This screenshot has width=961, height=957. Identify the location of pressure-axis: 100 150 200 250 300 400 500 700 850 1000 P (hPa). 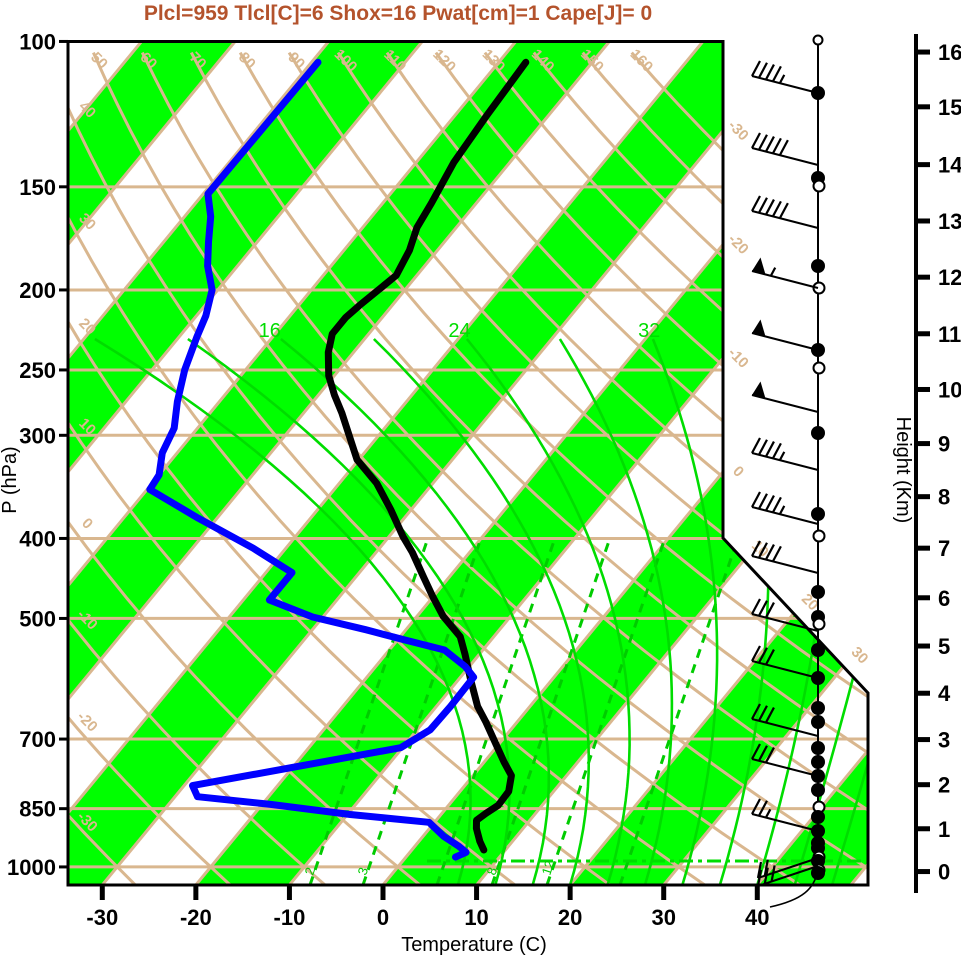
(34, 454).